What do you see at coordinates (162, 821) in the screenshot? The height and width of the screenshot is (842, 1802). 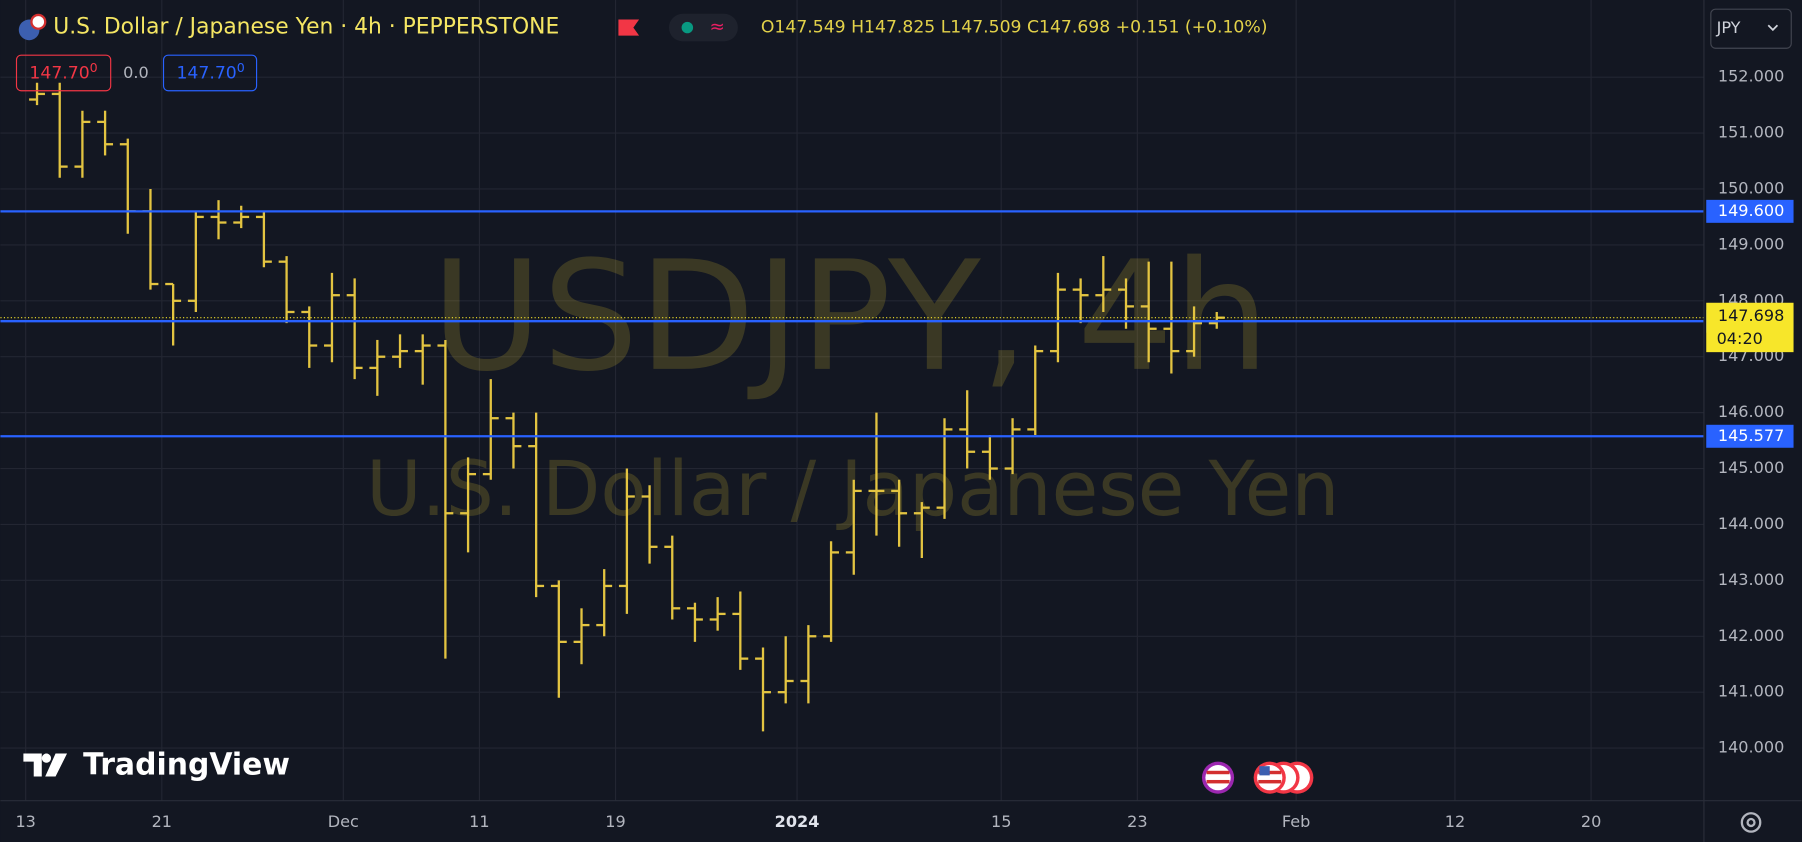 I see `x-tick-label: 21` at bounding box center [162, 821].